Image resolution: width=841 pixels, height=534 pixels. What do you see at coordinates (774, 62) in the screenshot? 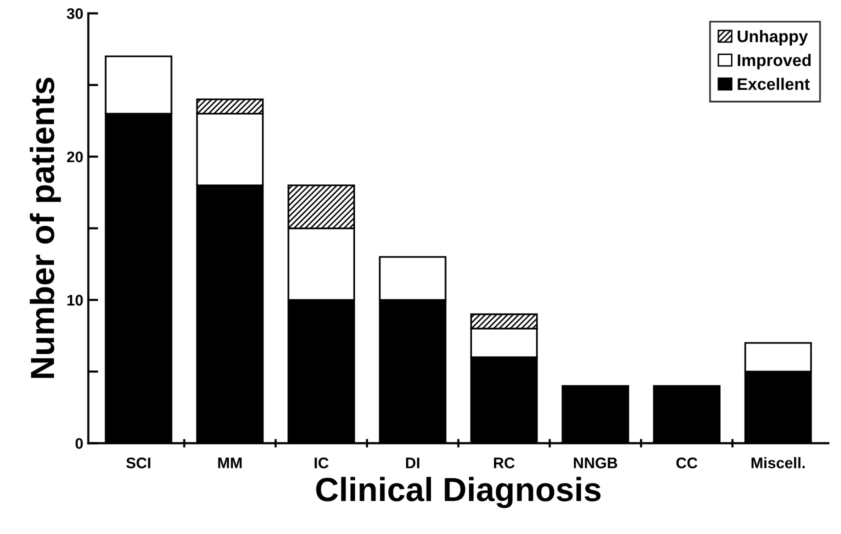
I see `legend-label: Improved` at bounding box center [774, 62].